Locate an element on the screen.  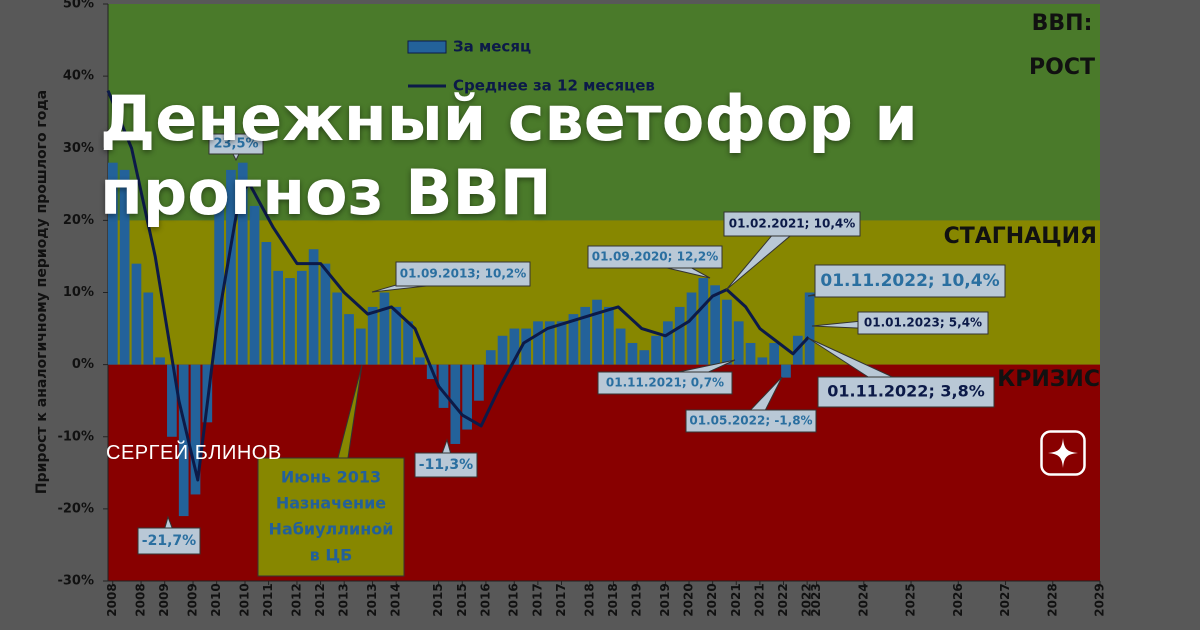
x-tick-label: 2018 is located at coordinates (589, 599).